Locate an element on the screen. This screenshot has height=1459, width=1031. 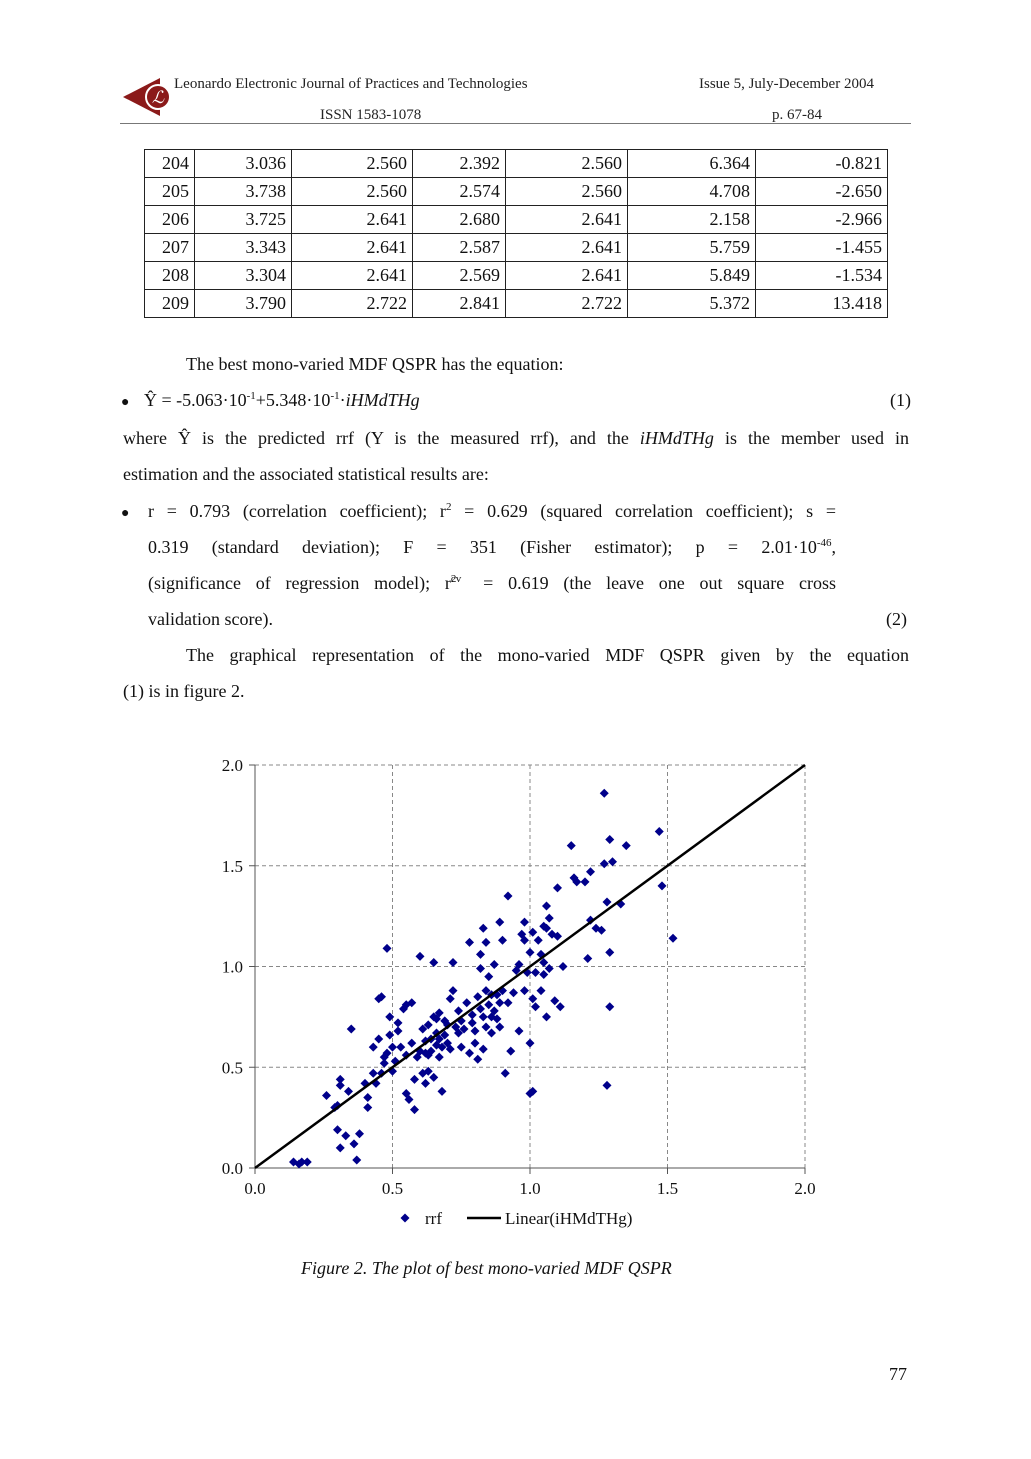
y-tick-label: 1.0 is located at coordinates (232, 967).